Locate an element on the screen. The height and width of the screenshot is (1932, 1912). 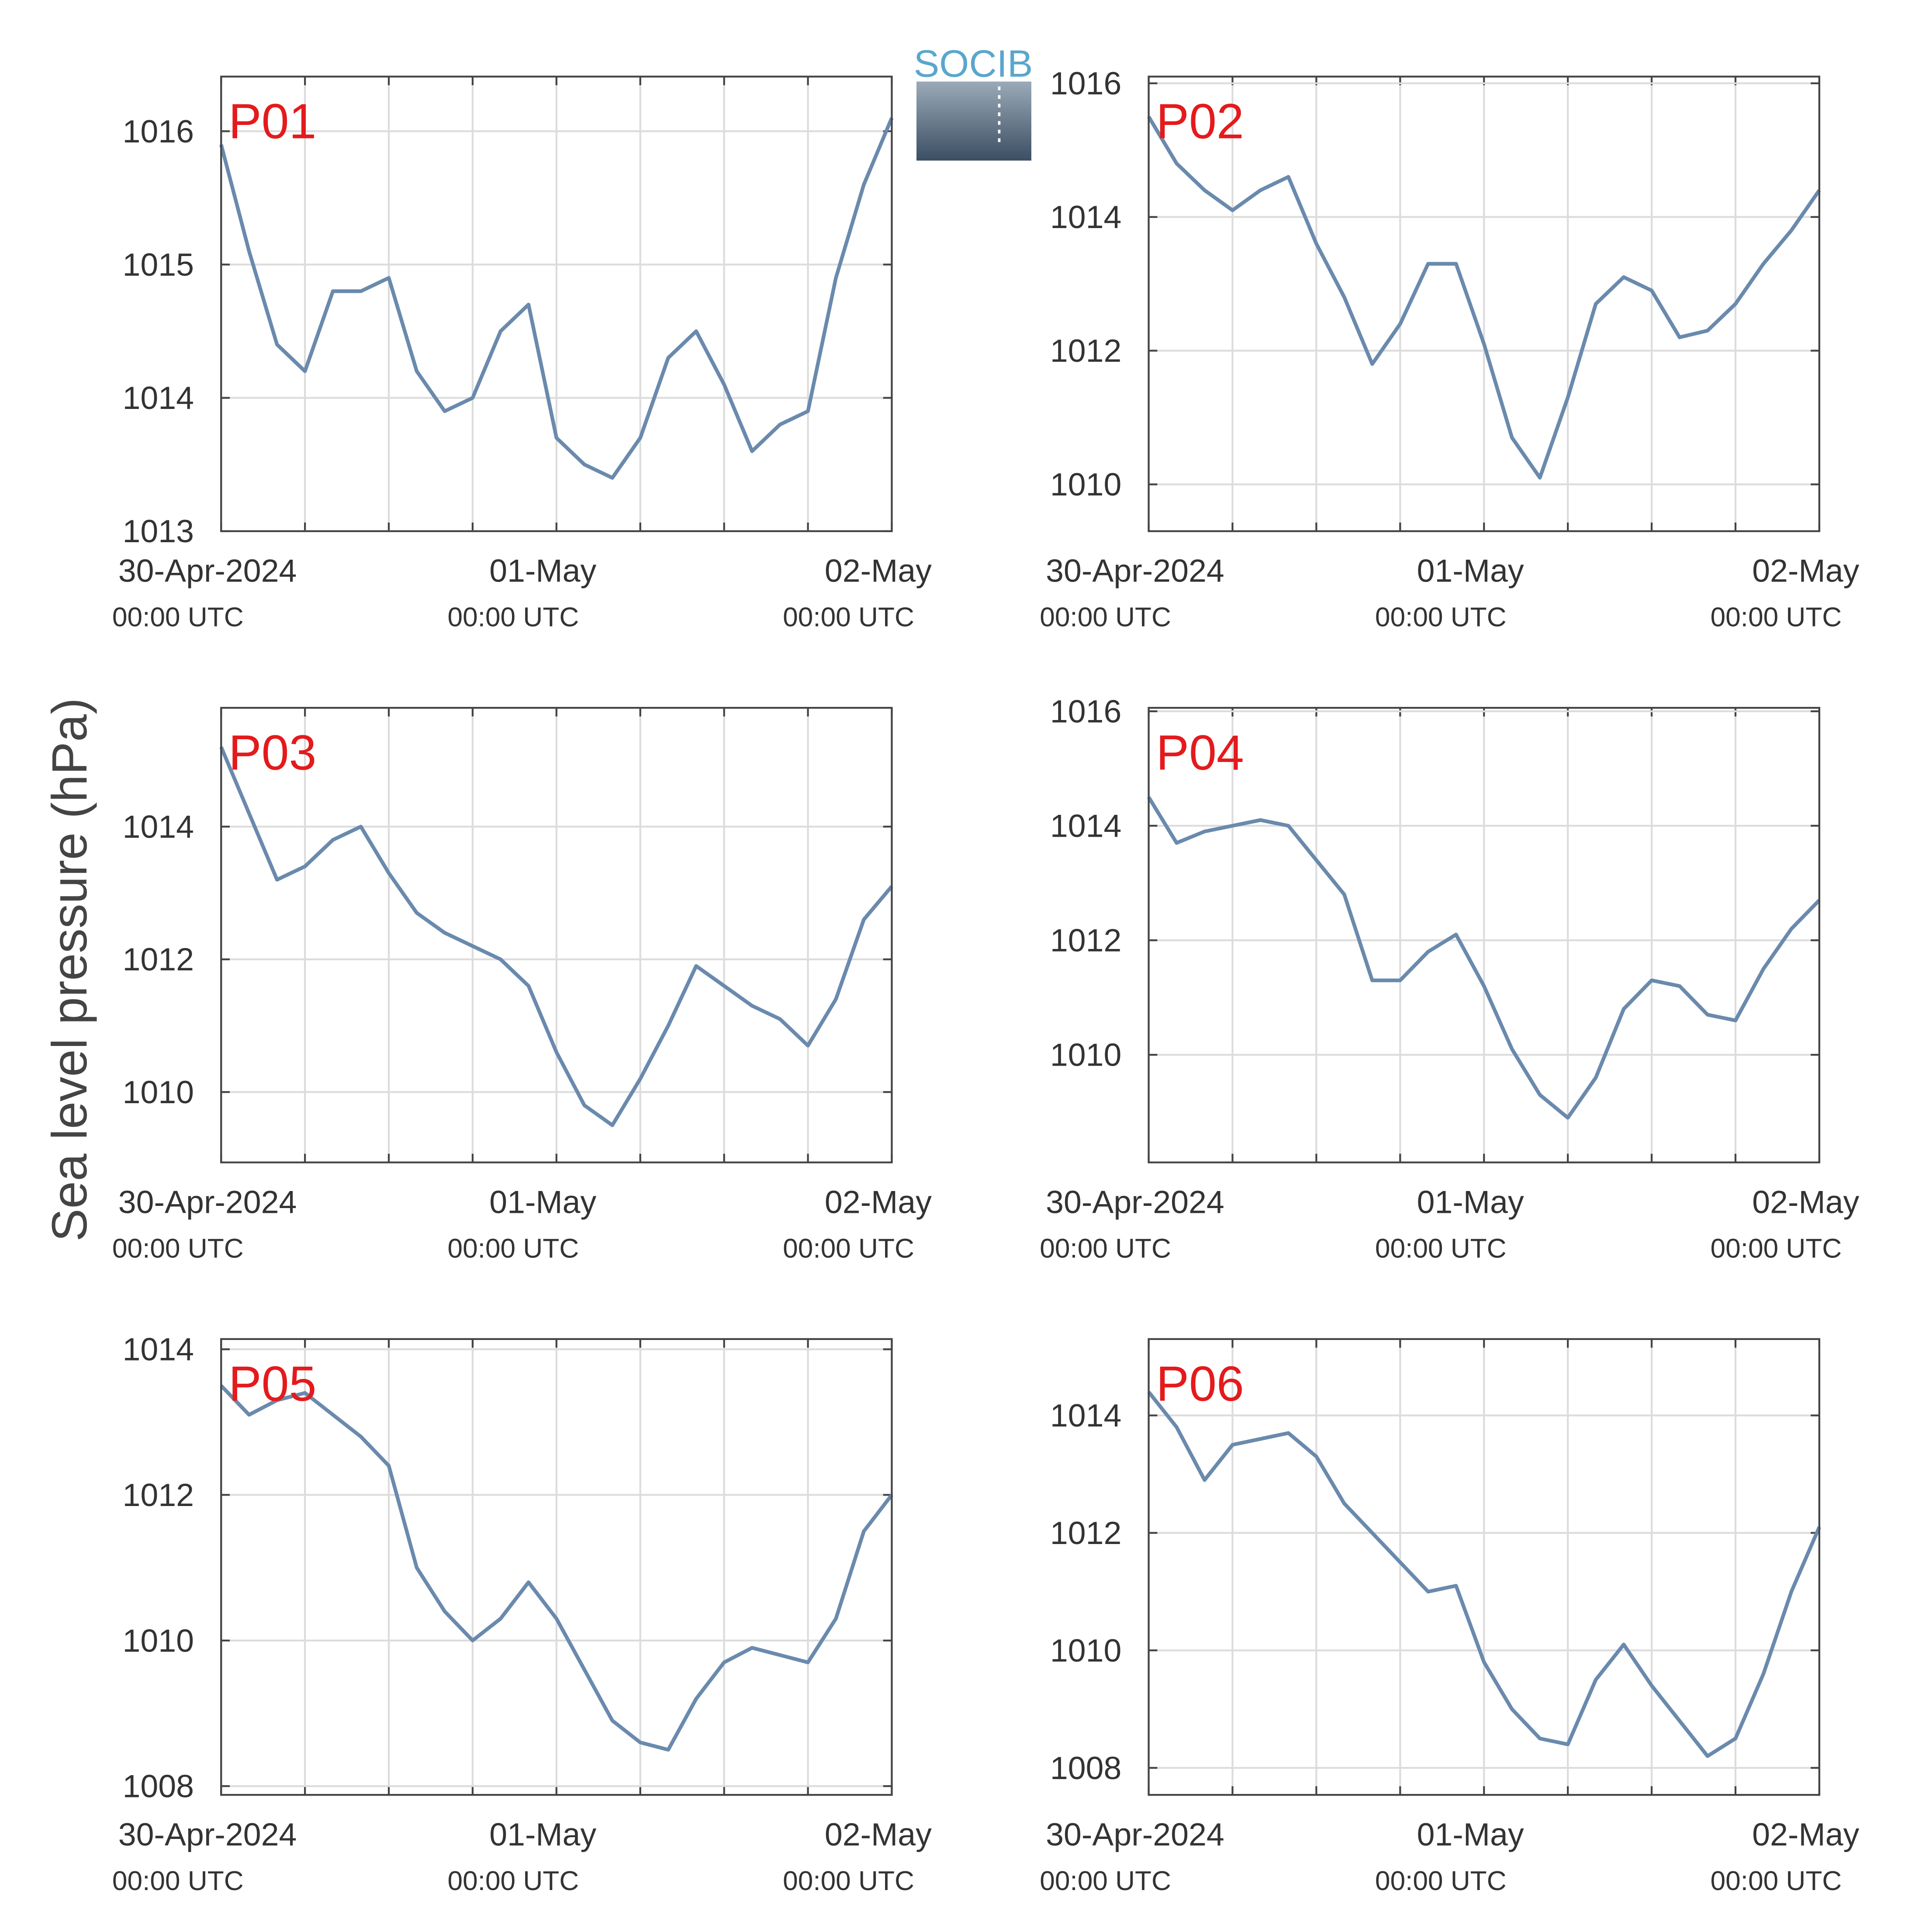
y-axis-label: Sea level pressure (hPa) is located at coordinates (69, 969).